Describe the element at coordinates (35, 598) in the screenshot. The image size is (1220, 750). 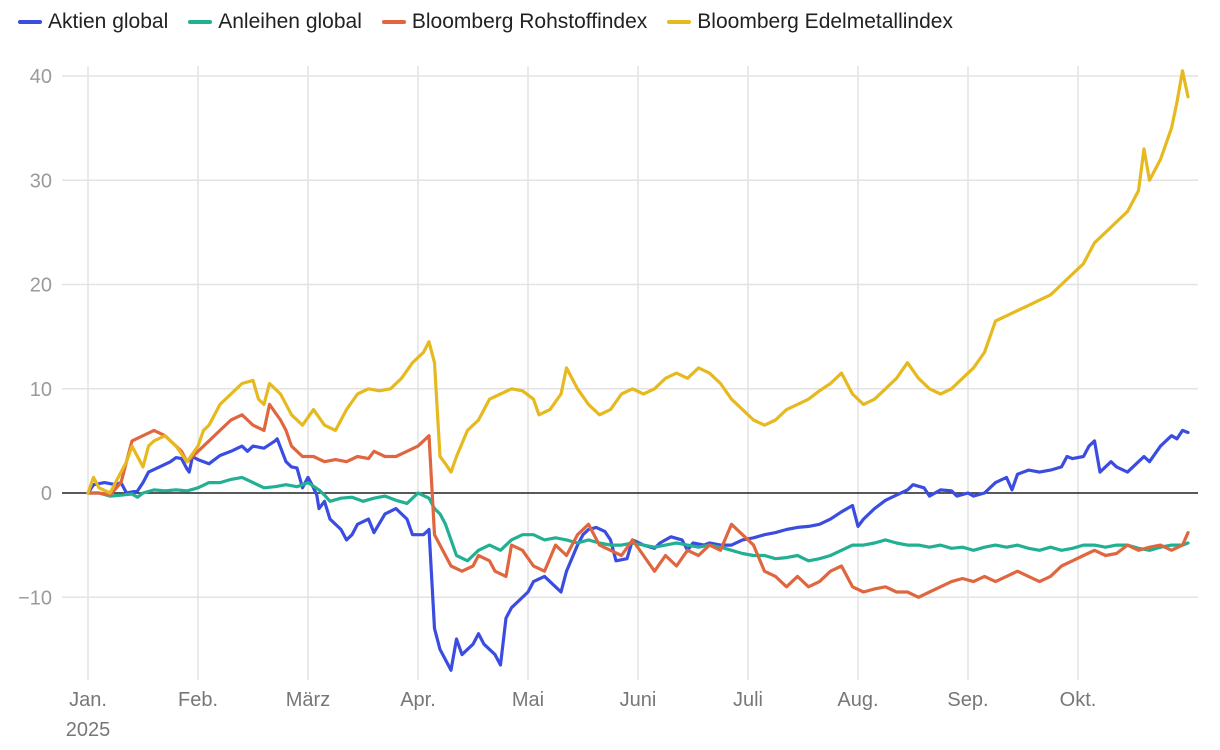
I see `y-tick-label: −10` at that location.